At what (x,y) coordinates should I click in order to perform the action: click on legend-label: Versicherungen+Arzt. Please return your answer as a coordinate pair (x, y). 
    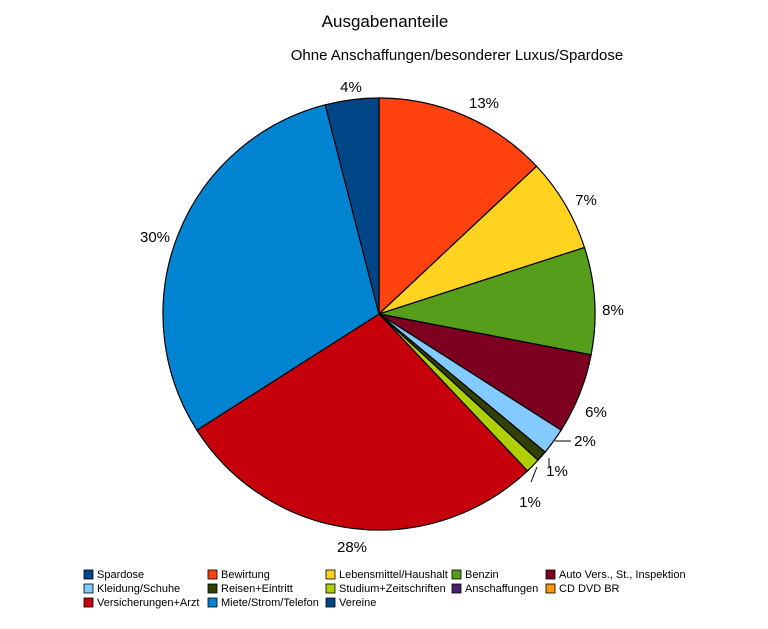
    Looking at the image, I should click on (148, 603).